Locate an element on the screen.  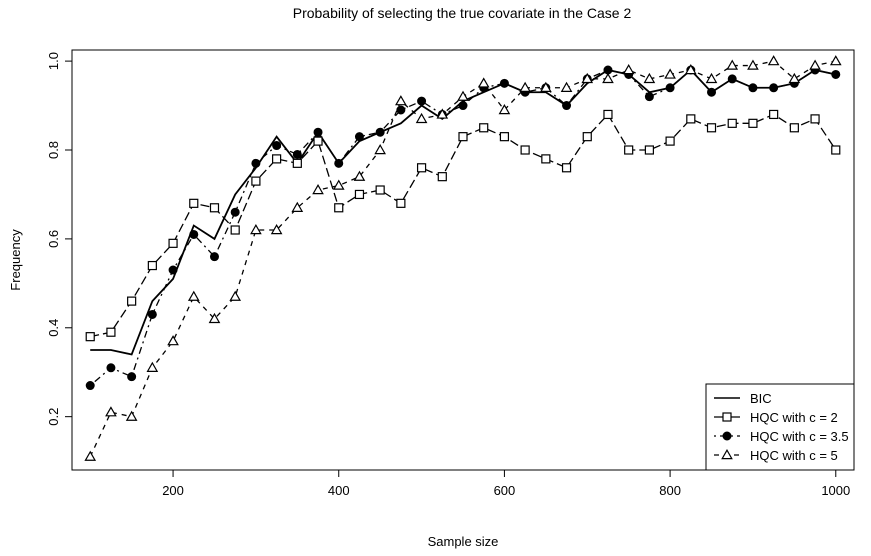
legend-item: HQC with c = 3.5 is located at coordinates (781, 436).